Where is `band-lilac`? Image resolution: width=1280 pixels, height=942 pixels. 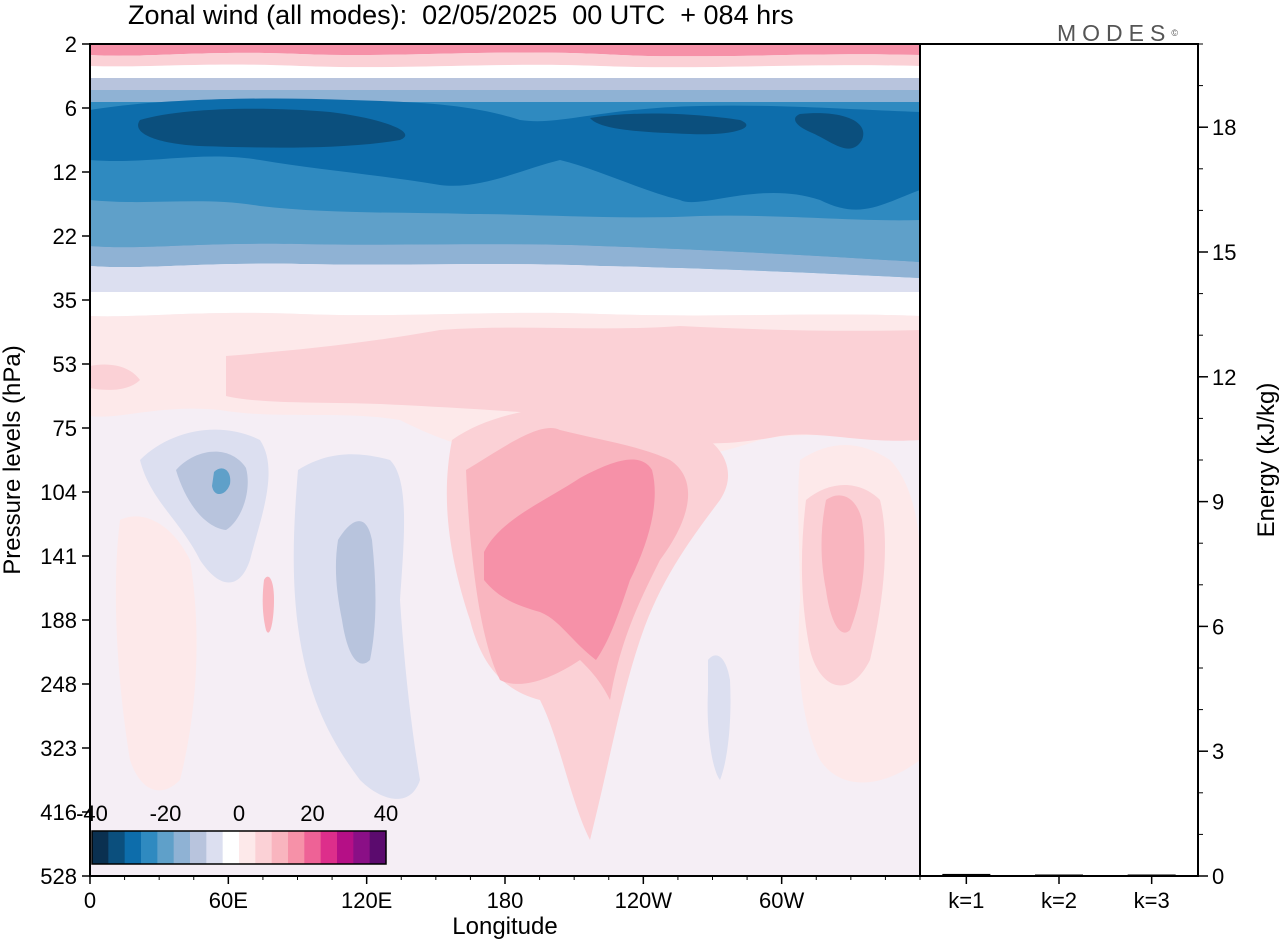
band-lilac is located at coordinates (505, 277).